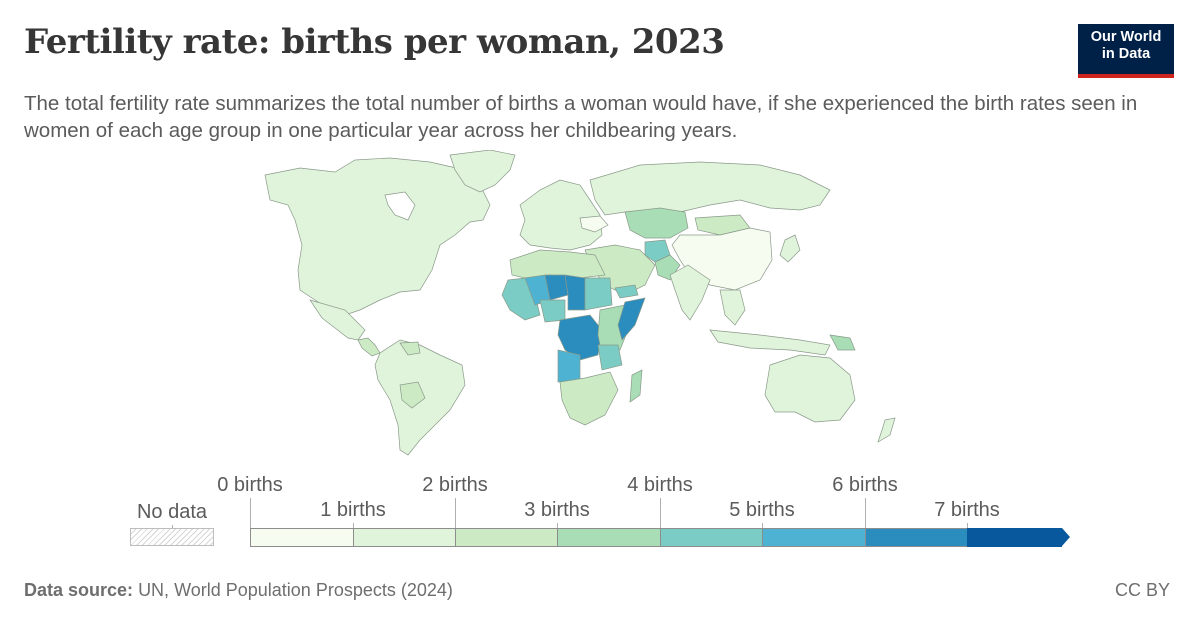 The height and width of the screenshot is (627, 1200). I want to click on region-madagascar, so click(636, 386).